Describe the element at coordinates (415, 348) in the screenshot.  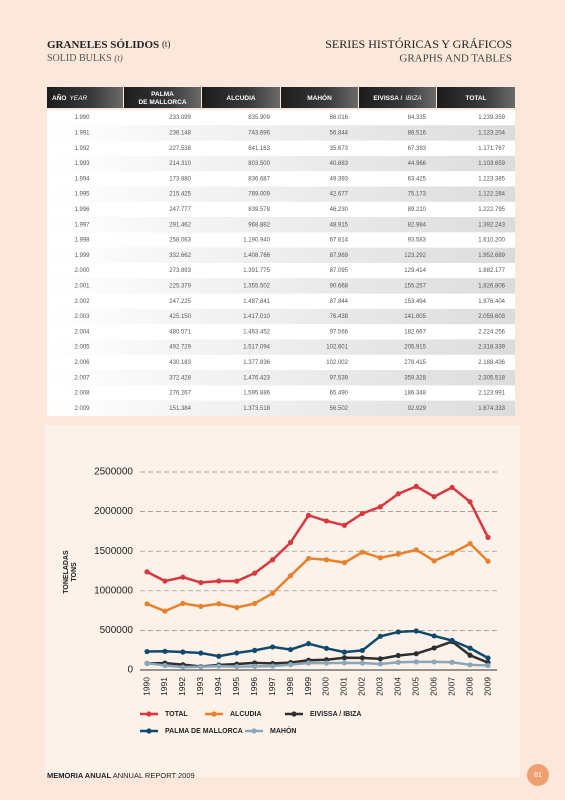
I see `value-cell: 205.915` at that location.